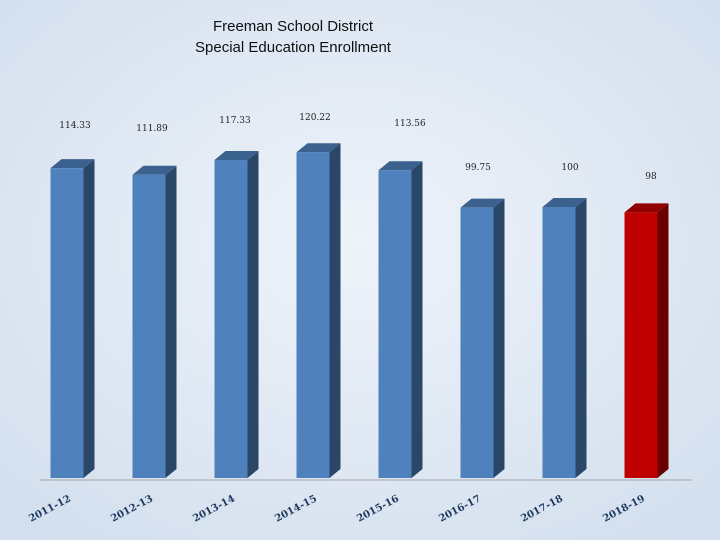 Image resolution: width=720 pixels, height=540 pixels. I want to click on value-label: 100, so click(569, 168).